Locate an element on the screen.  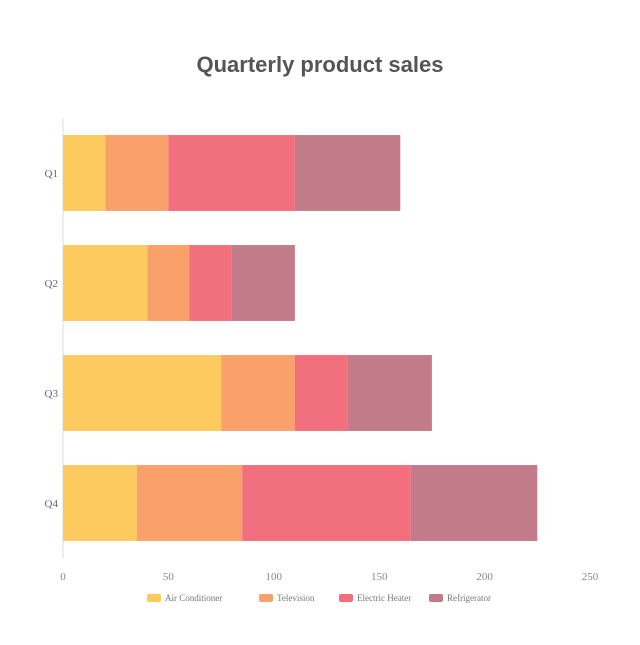
x-tick-label: 200 is located at coordinates (484, 577).